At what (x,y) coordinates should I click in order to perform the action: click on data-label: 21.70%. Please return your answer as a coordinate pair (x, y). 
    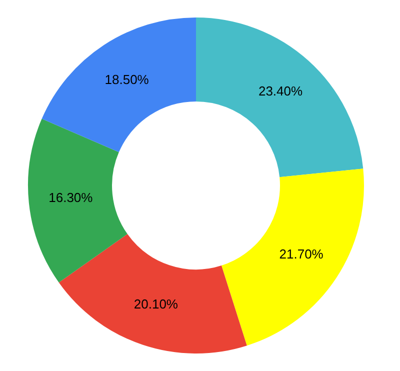
    Looking at the image, I should click on (301, 254).